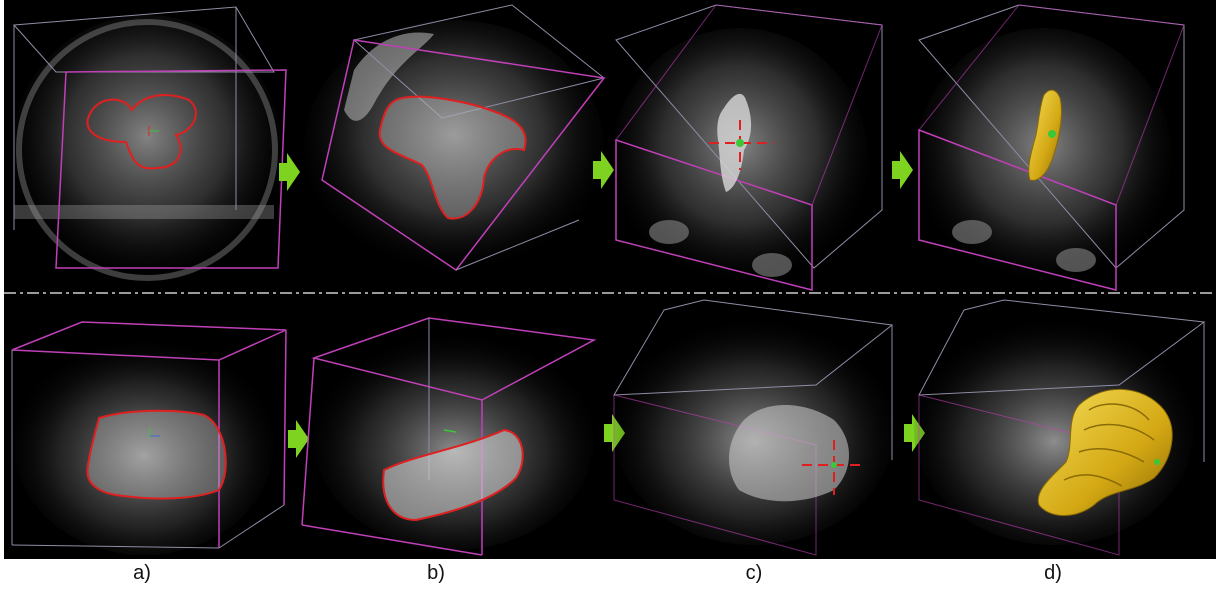 The height and width of the screenshot is (596, 1218). I want to click on seed-contour, so click(156, 455).